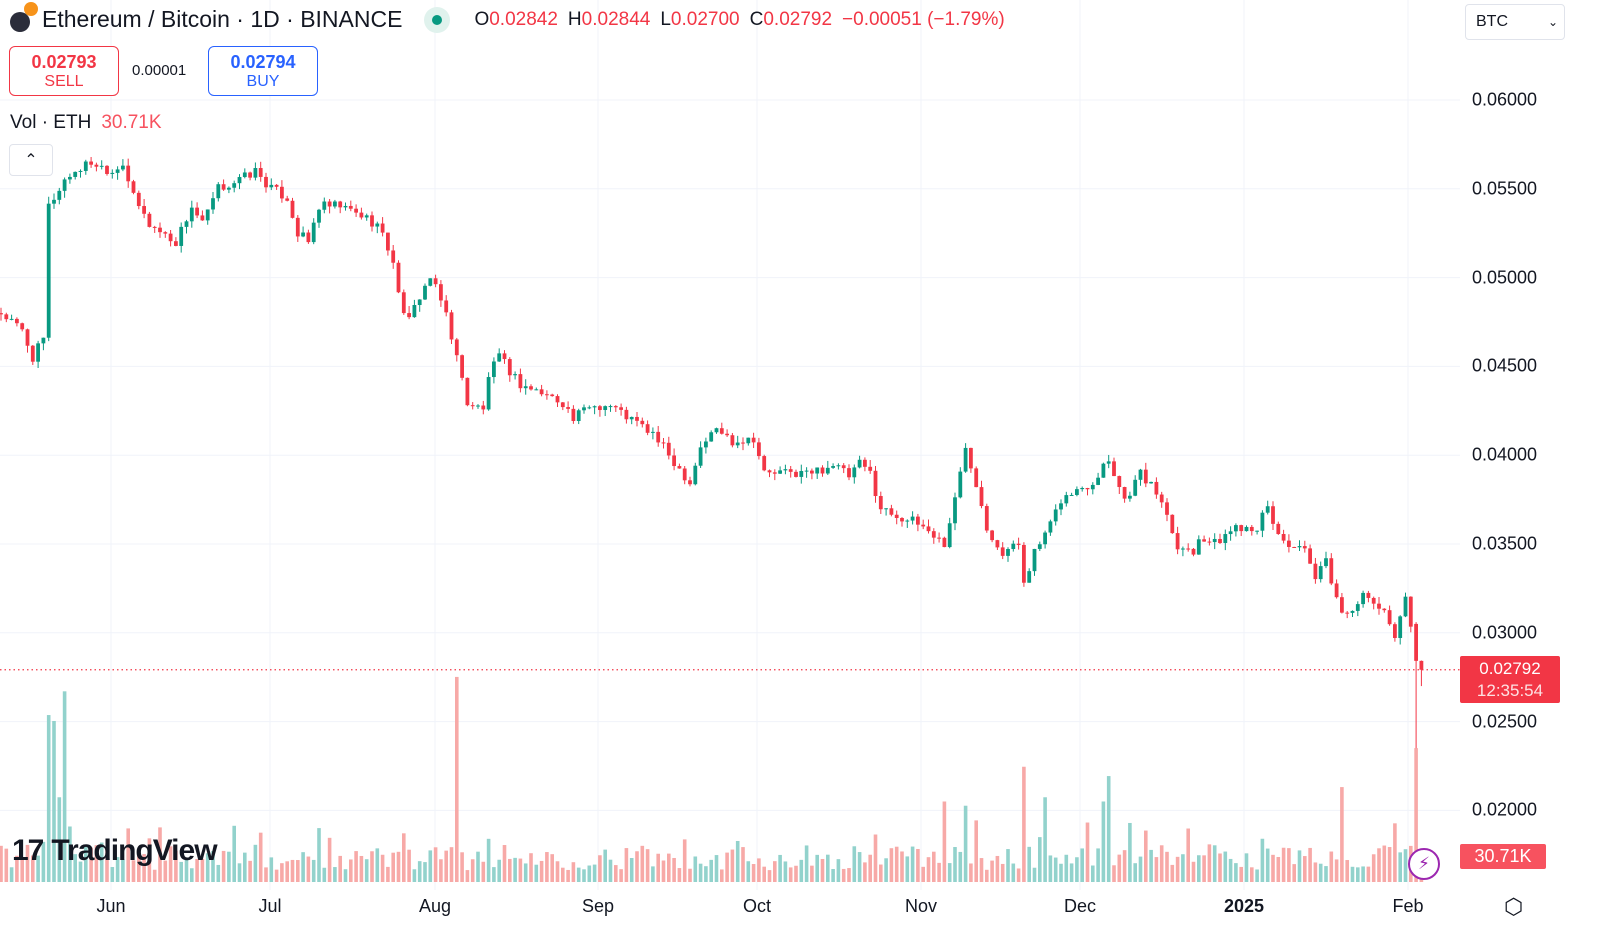  Describe the element at coordinates (64, 71) in the screenshot. I see `sell-button: 0.02793 SELL` at that location.